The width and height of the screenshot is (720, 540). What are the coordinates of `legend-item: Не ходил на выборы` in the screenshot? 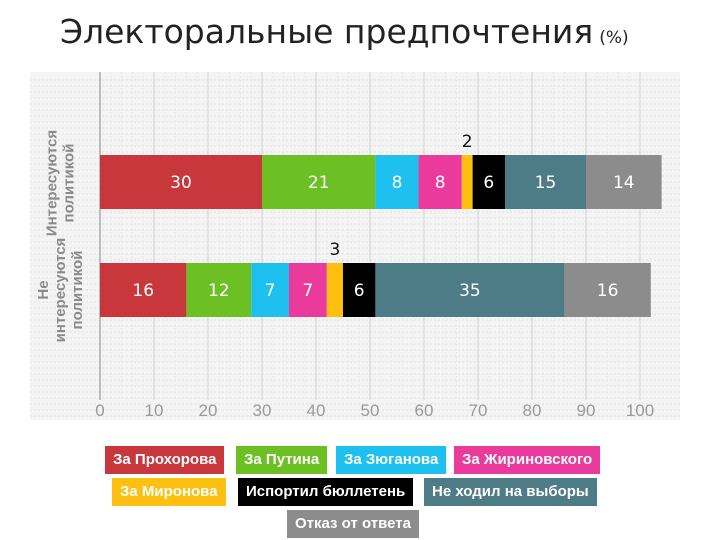 It's located at (510, 492).